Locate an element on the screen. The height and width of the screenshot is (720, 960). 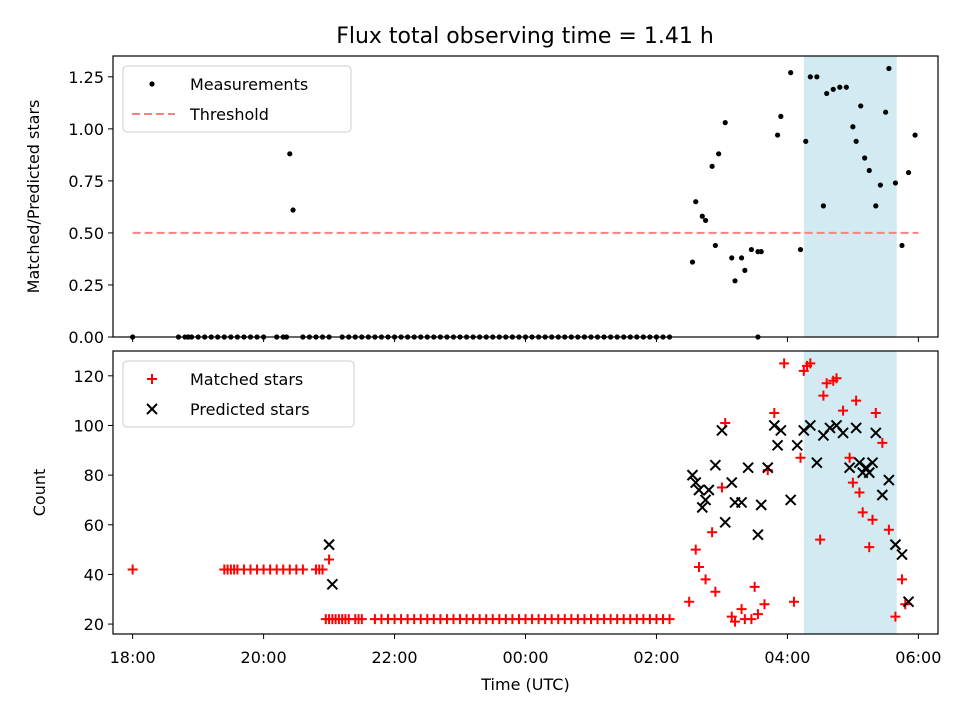
x-tick-label: 00:00 is located at coordinates (525, 657).